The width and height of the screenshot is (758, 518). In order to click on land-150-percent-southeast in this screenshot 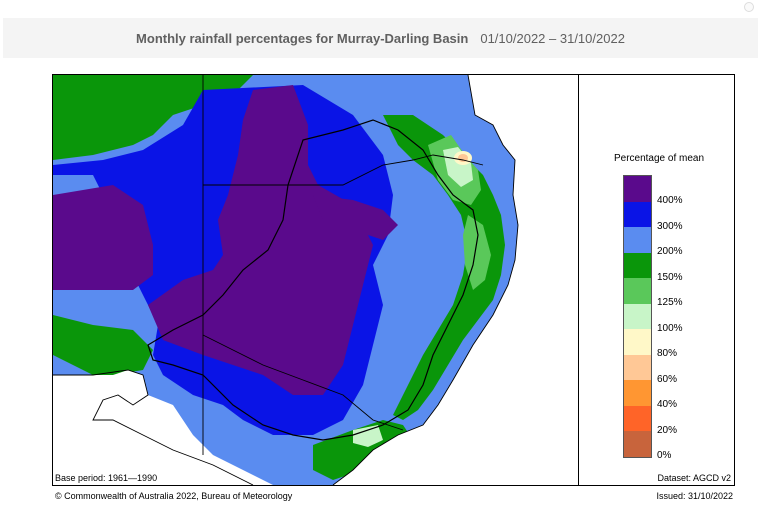, I will do `click(363, 450)`.